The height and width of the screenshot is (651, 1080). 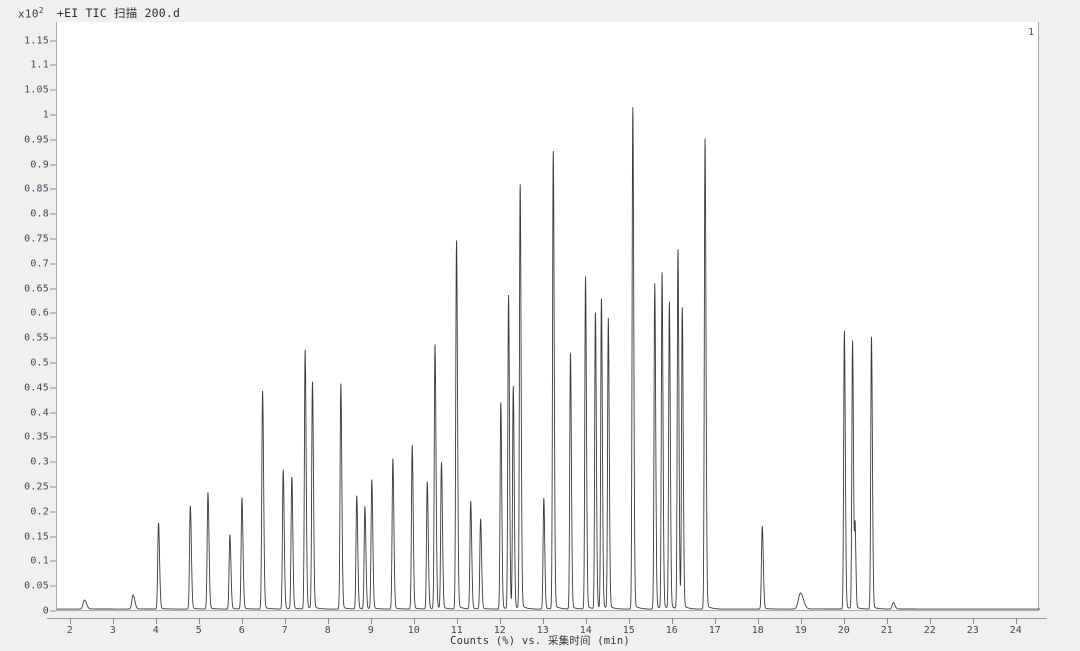 I want to click on x-tick-label: 14, so click(x=585, y=630).